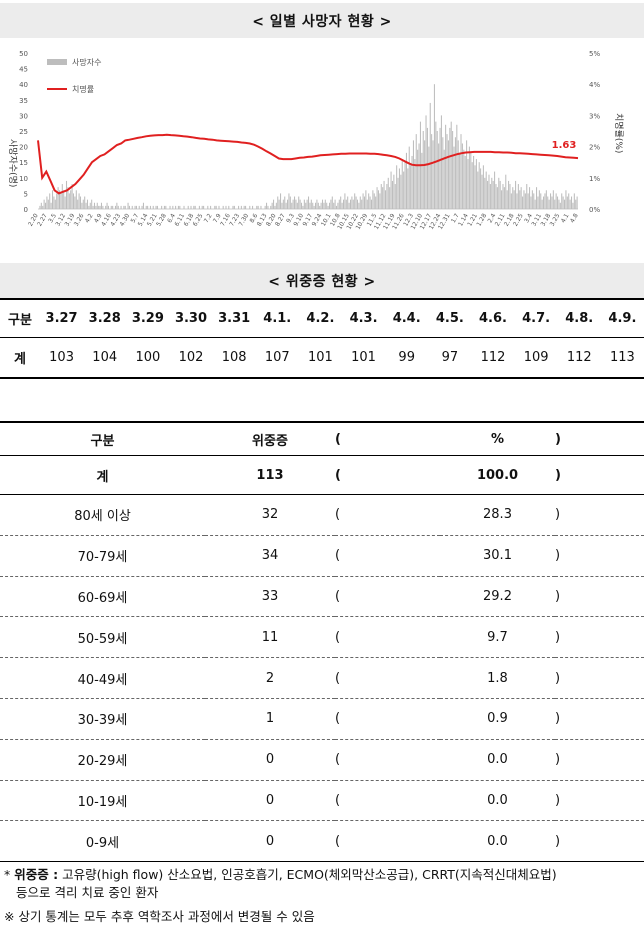  What do you see at coordinates (564, 145) in the screenshot?
I see `last-fatality-label: 1.63` at bounding box center [564, 145].